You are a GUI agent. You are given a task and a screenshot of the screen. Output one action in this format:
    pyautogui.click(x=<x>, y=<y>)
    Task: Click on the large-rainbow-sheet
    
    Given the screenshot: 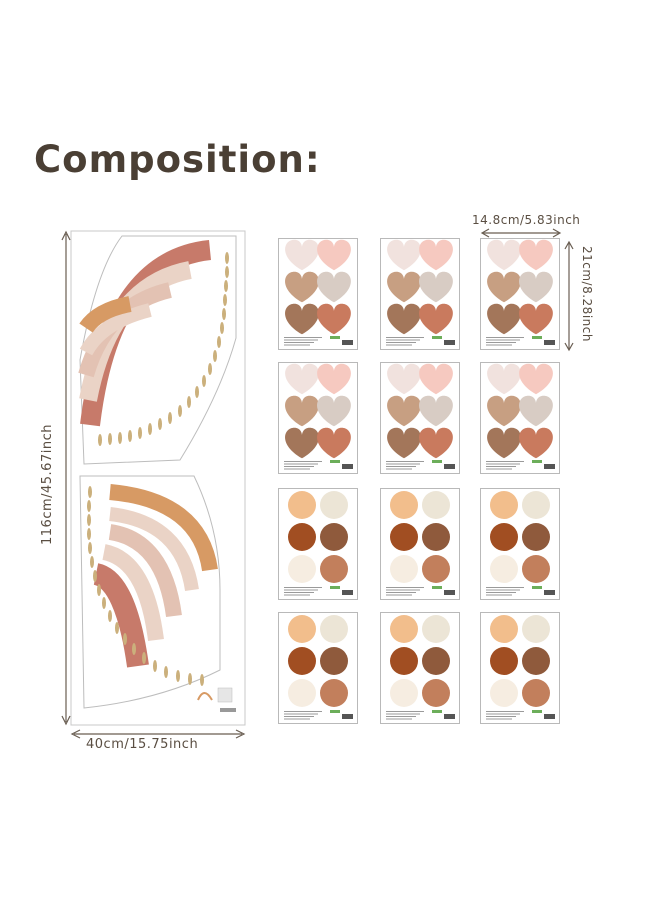 What is the action you would take?
    pyautogui.click(x=158, y=478)
    